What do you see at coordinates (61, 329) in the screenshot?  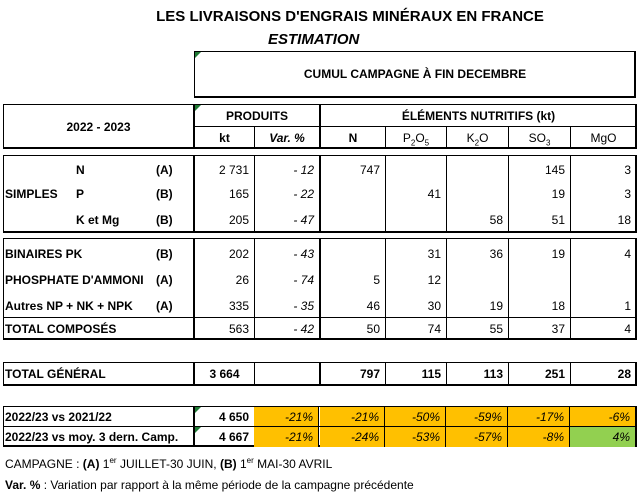 I see `row-name: TOTAL COMPOSÉS` at bounding box center [61, 329].